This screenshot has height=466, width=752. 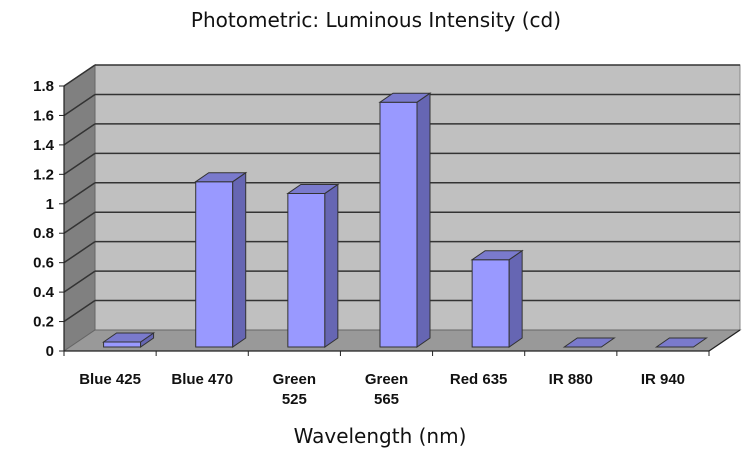 I want to click on x-tick-label: IR 940, so click(x=663, y=379).